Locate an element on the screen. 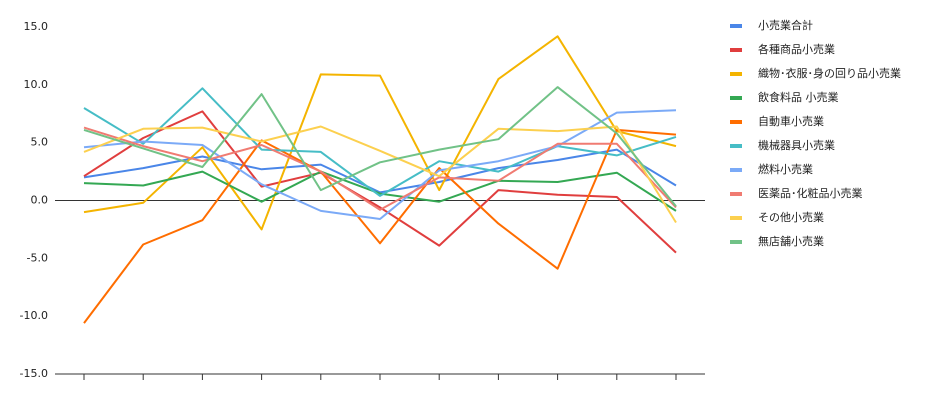 The height and width of the screenshot is (402, 931). legend-label: 飲食料品 小売業 is located at coordinates (798, 97).